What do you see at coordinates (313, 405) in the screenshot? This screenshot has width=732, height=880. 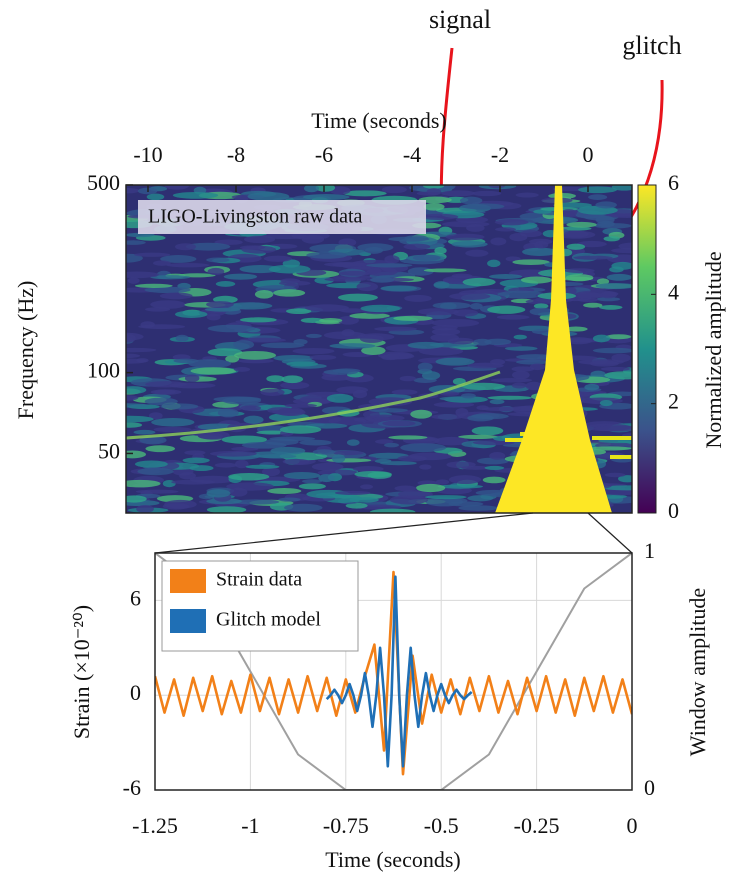 I see `spectrogram-chirp` at bounding box center [313, 405].